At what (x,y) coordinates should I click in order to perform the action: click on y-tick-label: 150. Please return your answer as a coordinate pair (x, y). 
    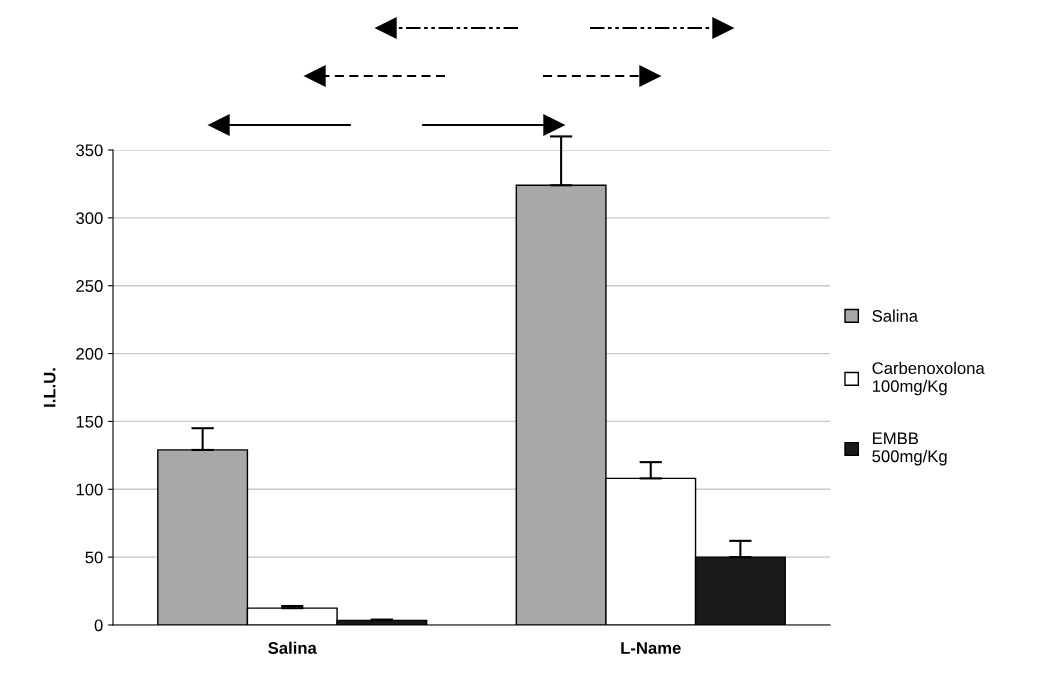
    Looking at the image, I should click on (89, 421).